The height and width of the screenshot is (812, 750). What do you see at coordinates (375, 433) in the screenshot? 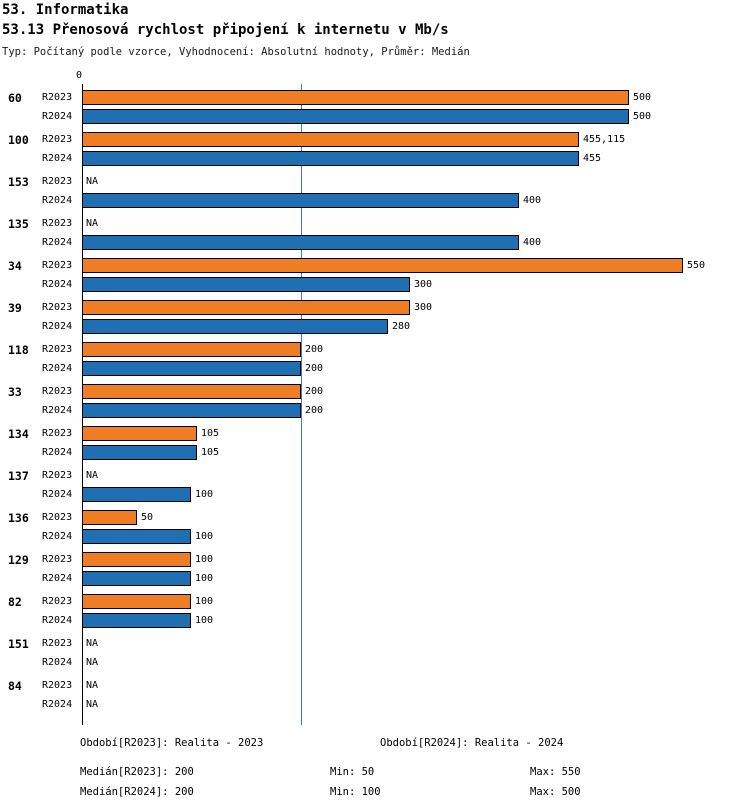
I see `bar-row: 134 R2023 105` at bounding box center [375, 433].